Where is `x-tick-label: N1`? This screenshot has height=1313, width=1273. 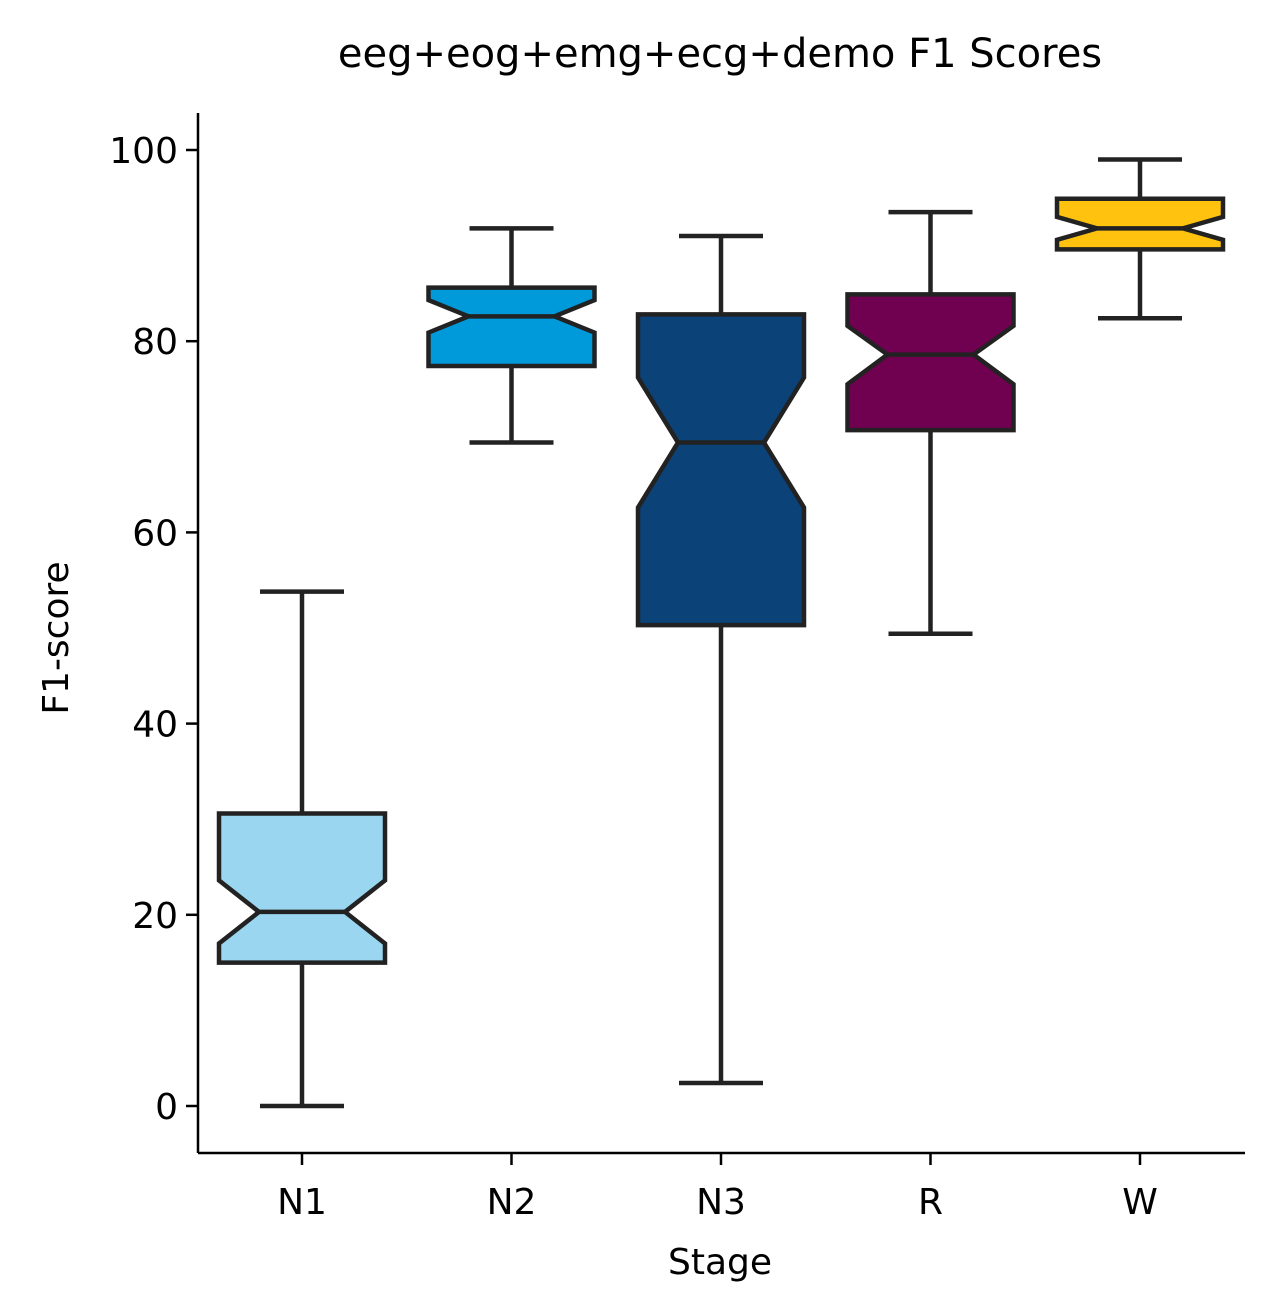 x-tick-label: N1 is located at coordinates (302, 1202).